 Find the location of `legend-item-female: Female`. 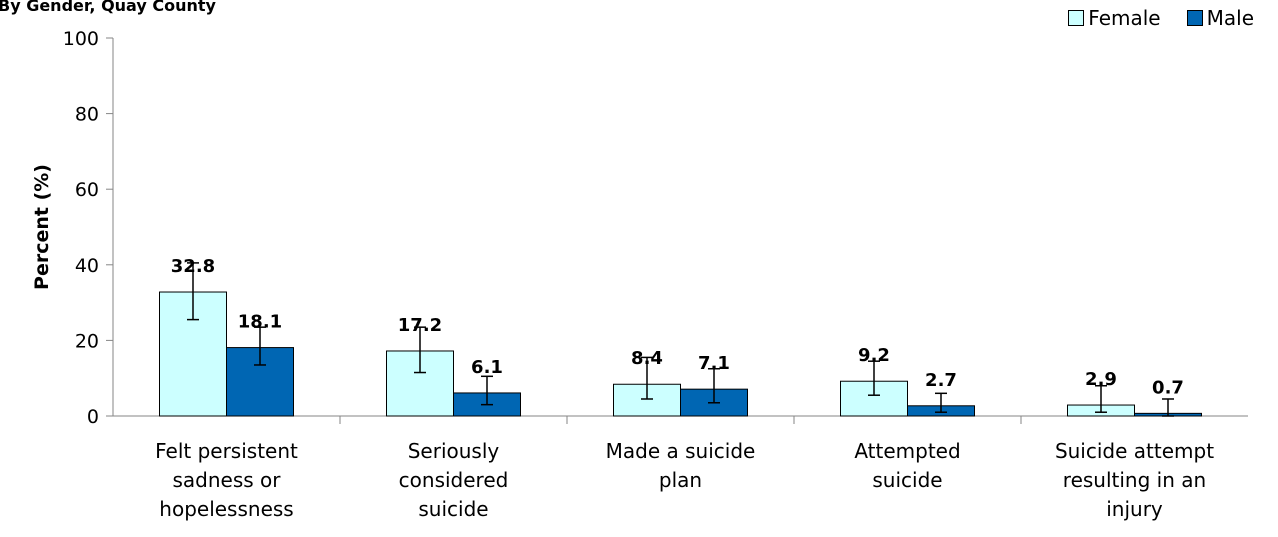

legend-item-female: Female is located at coordinates (1114, 18).